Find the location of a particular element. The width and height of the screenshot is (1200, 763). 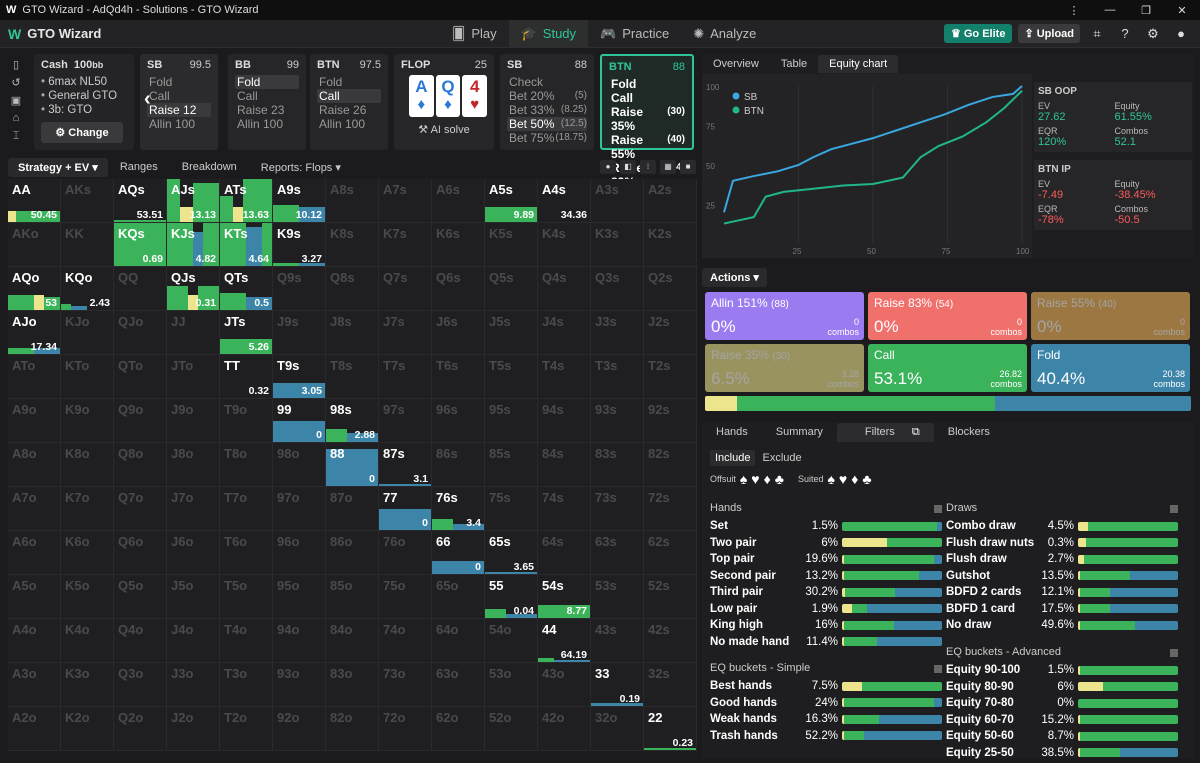

hand-cell: T9s 3.05 is located at coordinates (299, 377).